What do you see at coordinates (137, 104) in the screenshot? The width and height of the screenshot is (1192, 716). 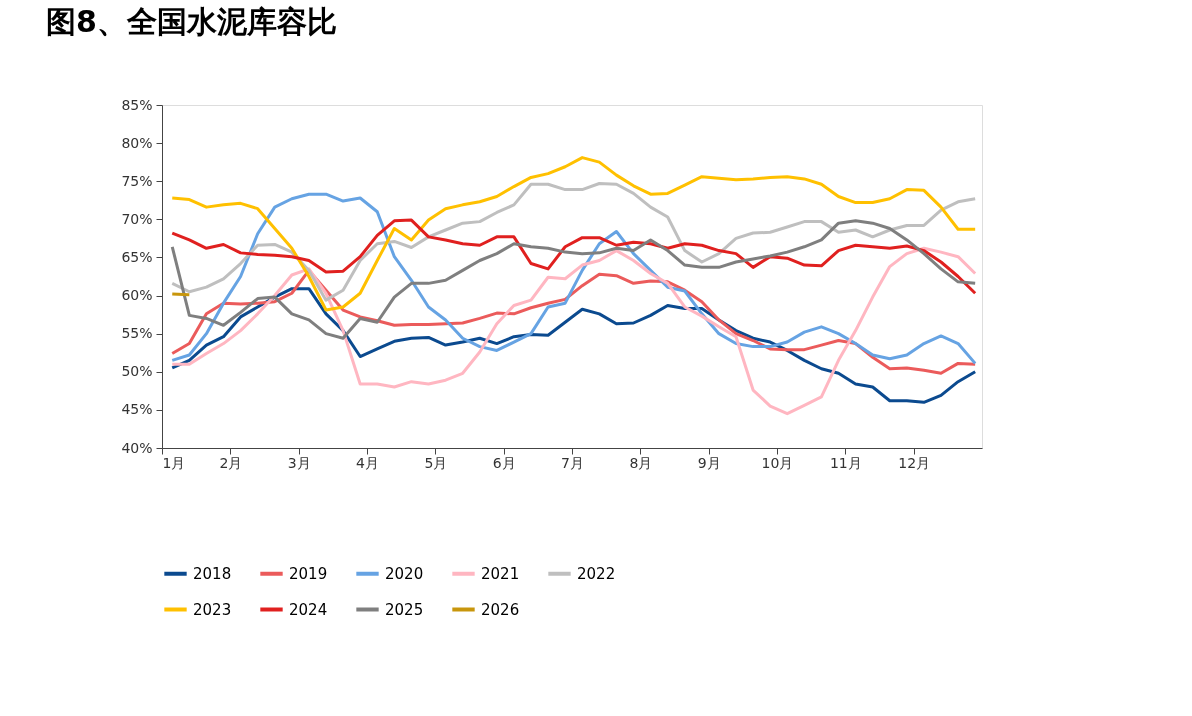 I see `y-tick-label: 85%` at bounding box center [137, 104].